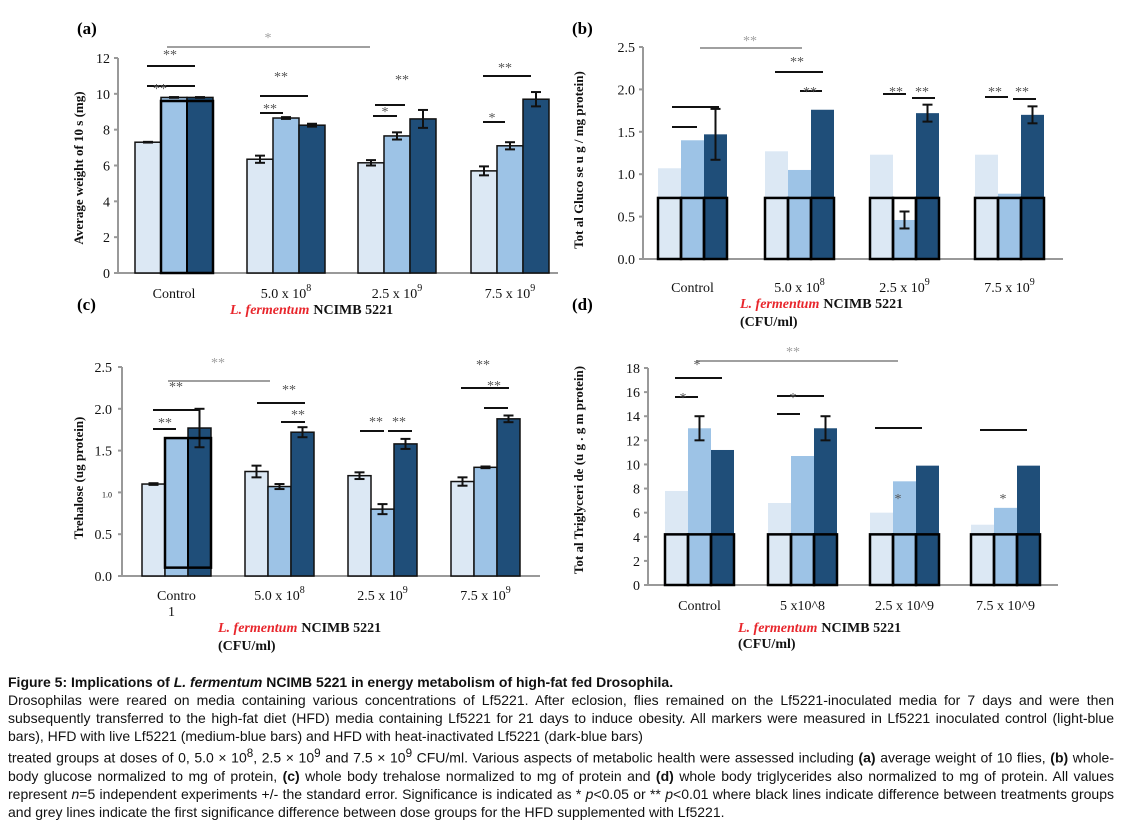  I want to click on y-tick-label: 1.0, so click(107, 494).